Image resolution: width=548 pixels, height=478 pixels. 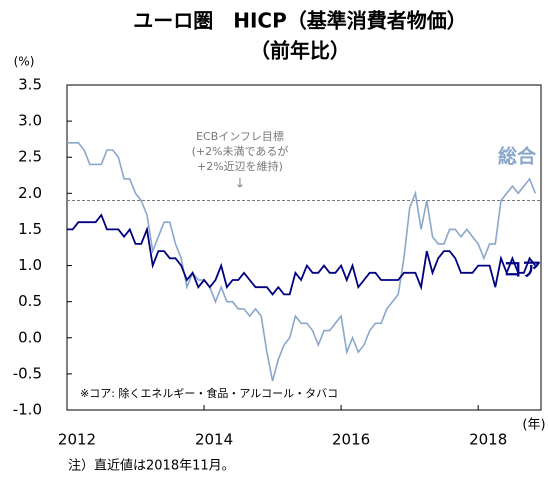 I want to click on footnote: ※コア: 除くエネルギー・食品・アルコール・タバコ, so click(x=209, y=393).